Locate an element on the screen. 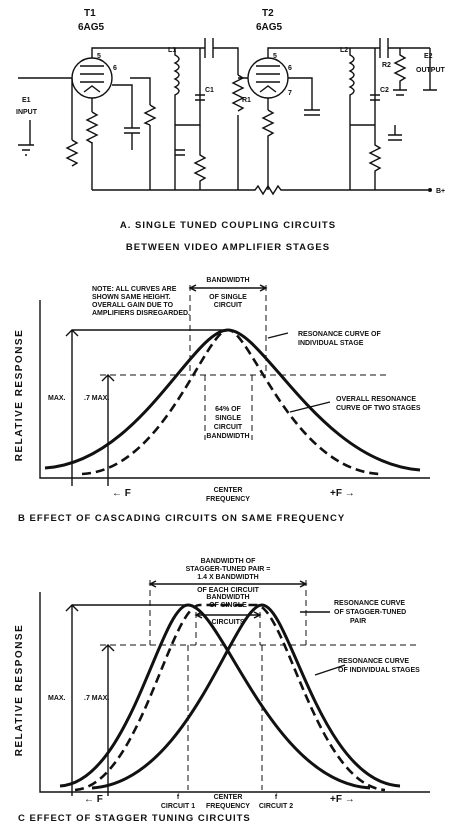  single-bandwidth-label: BANDWIDTH is located at coordinates (227, 597).